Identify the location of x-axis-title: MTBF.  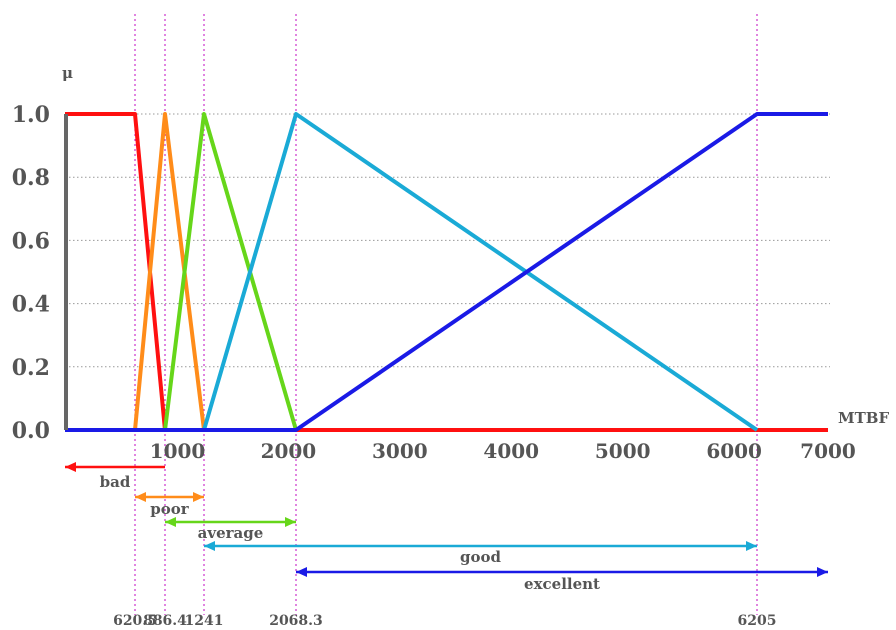
(863, 418).